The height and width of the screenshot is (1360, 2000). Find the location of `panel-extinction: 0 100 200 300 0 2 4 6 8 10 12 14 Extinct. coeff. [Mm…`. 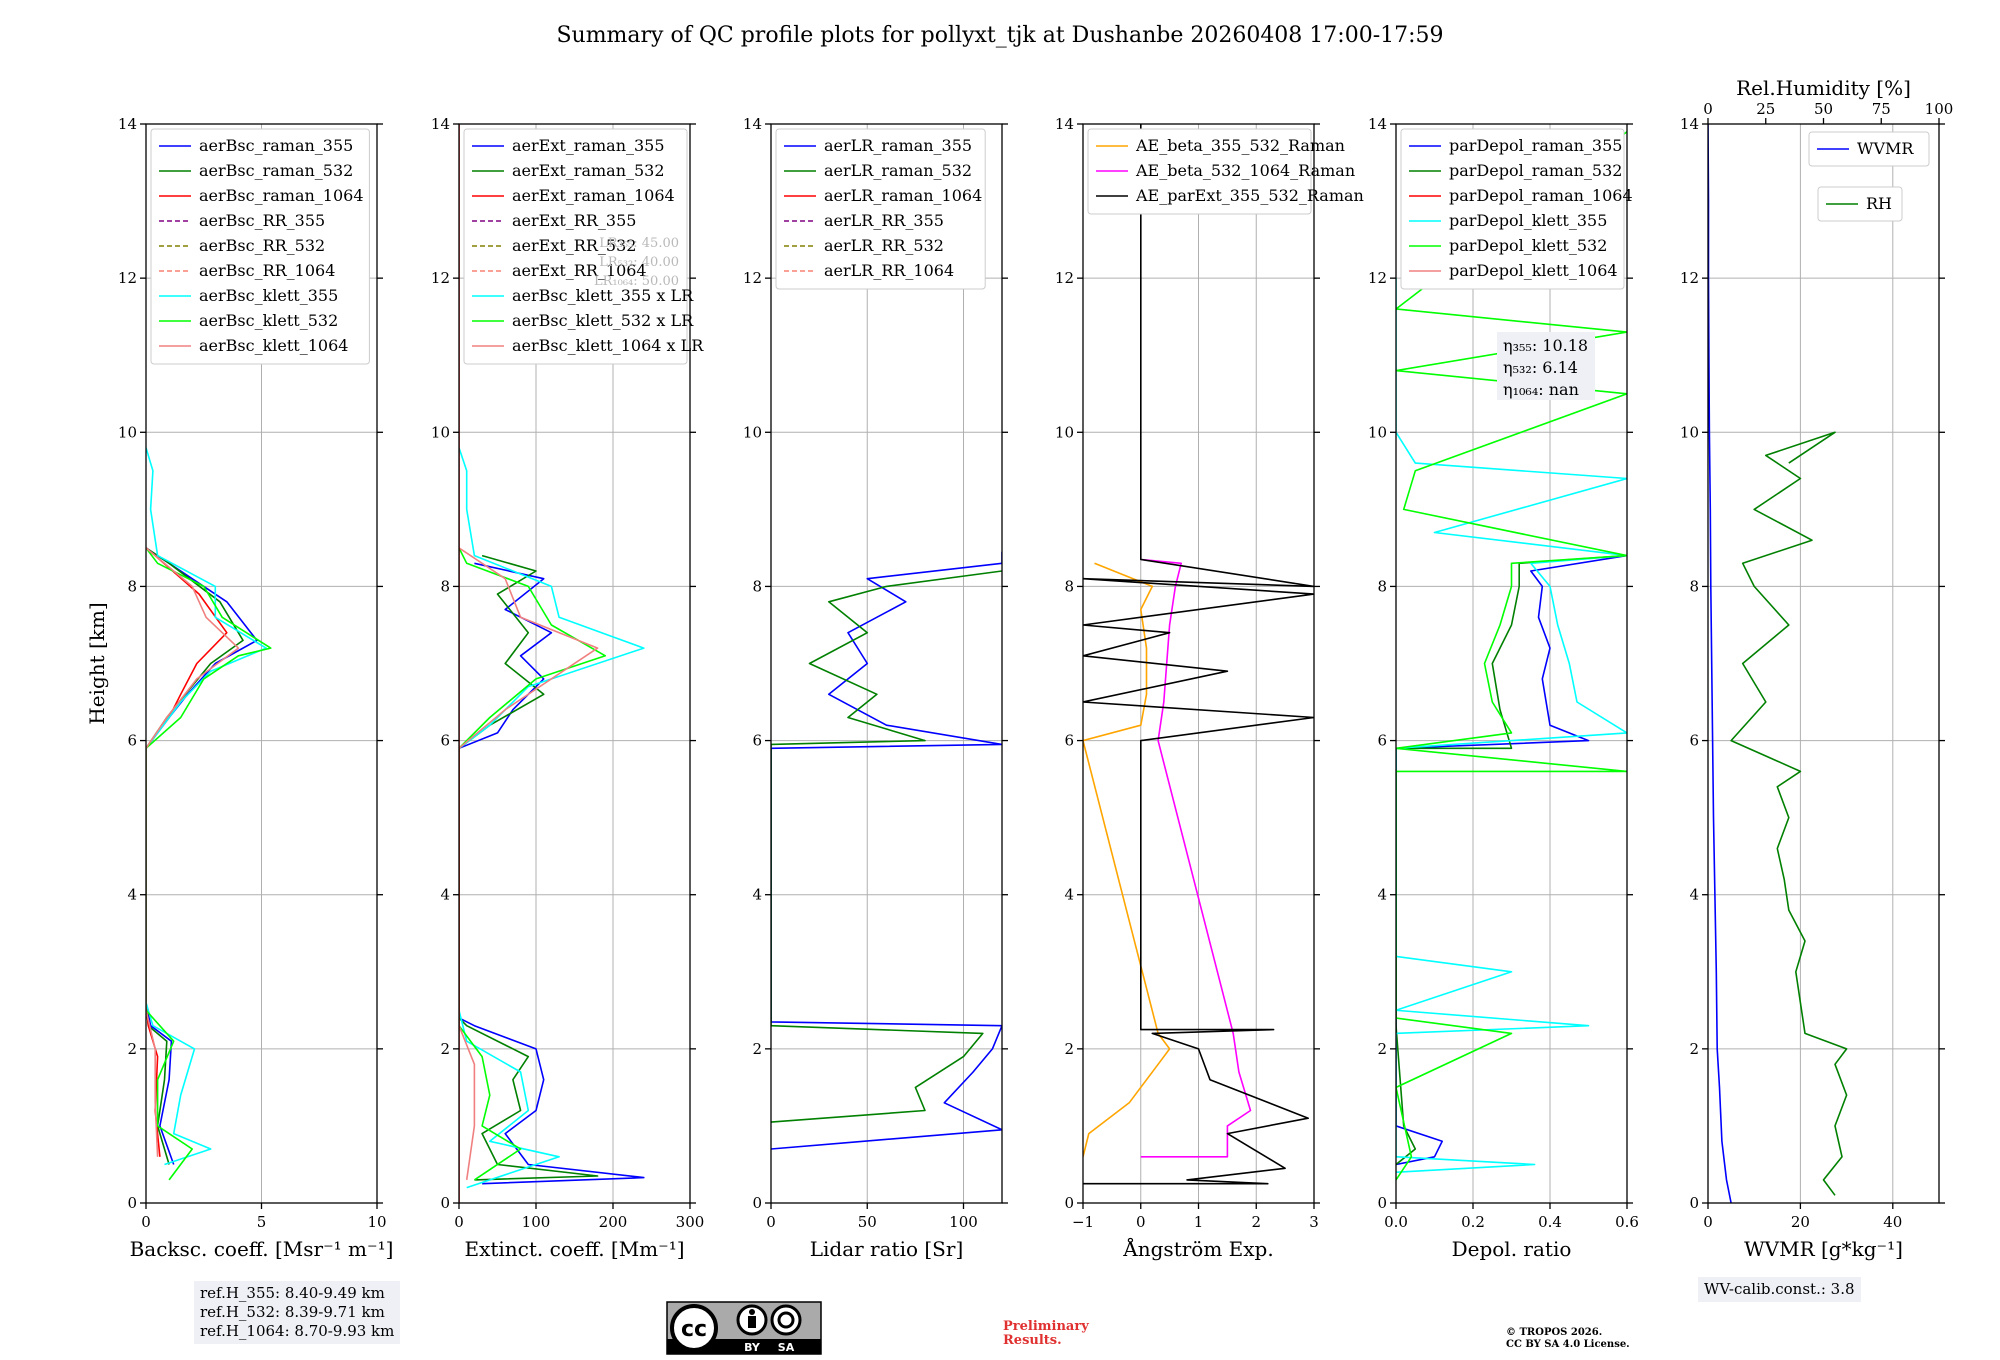

panel-extinction: 0 100 200 300 0 2 4 6 8 10 12 14 Extinct. coeff. [Mm… is located at coordinates (567, 688).